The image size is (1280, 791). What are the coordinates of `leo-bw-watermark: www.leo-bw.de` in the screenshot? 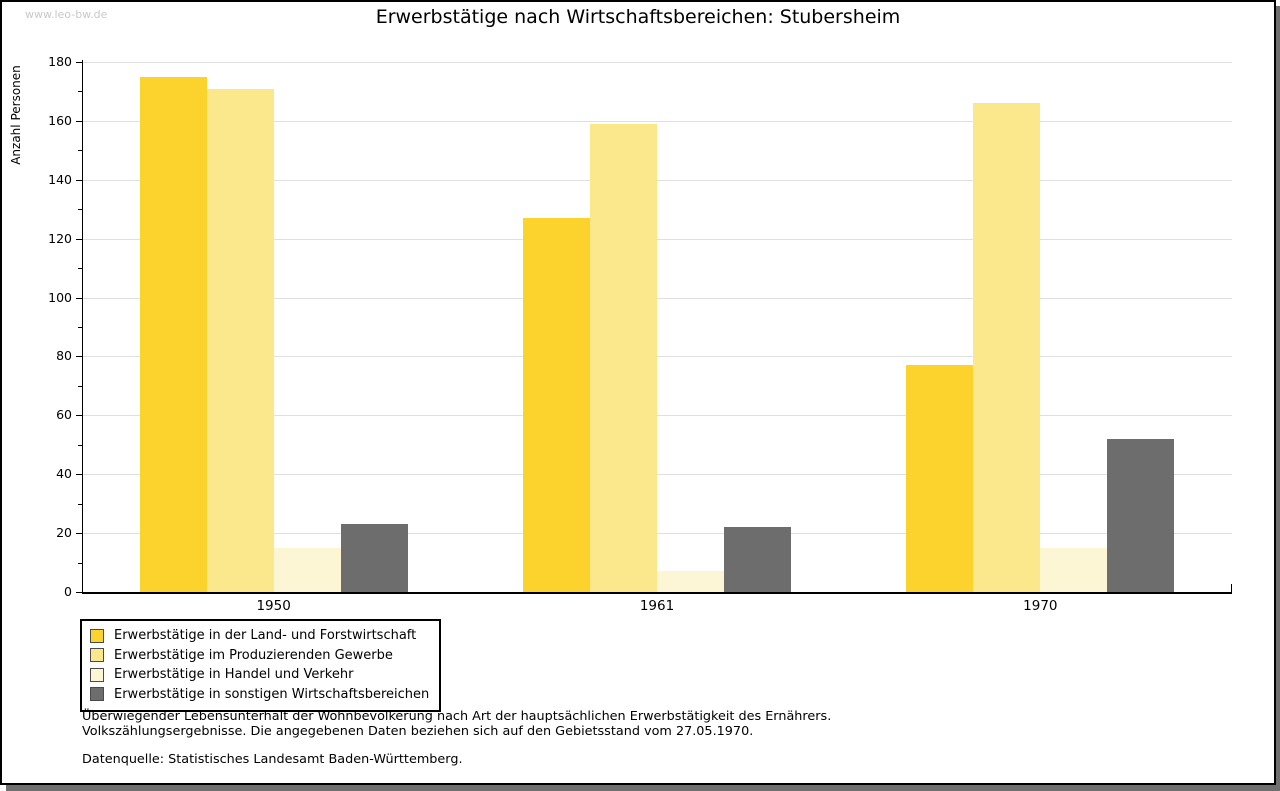 It's located at (66, 14).